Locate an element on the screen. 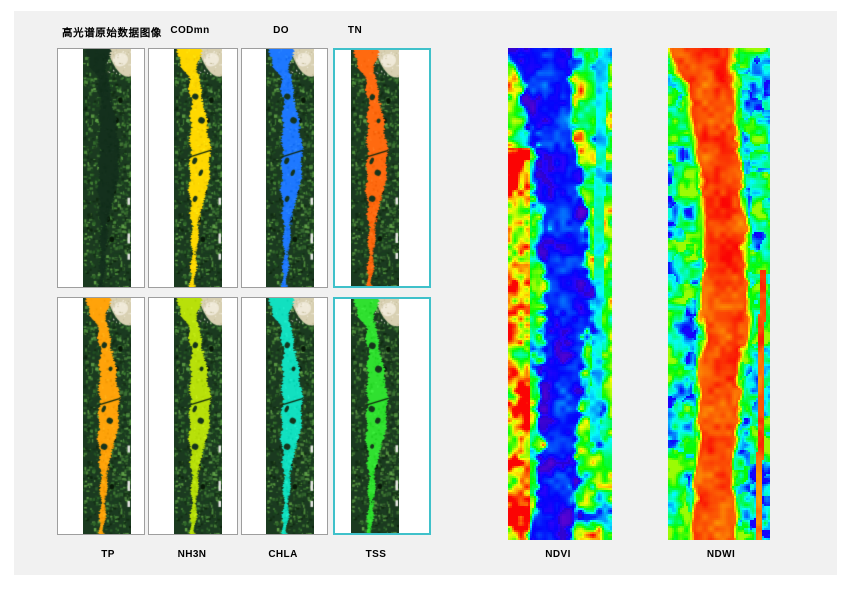 This screenshot has height=597, width=849. label-tp: TP is located at coordinates (108, 554).